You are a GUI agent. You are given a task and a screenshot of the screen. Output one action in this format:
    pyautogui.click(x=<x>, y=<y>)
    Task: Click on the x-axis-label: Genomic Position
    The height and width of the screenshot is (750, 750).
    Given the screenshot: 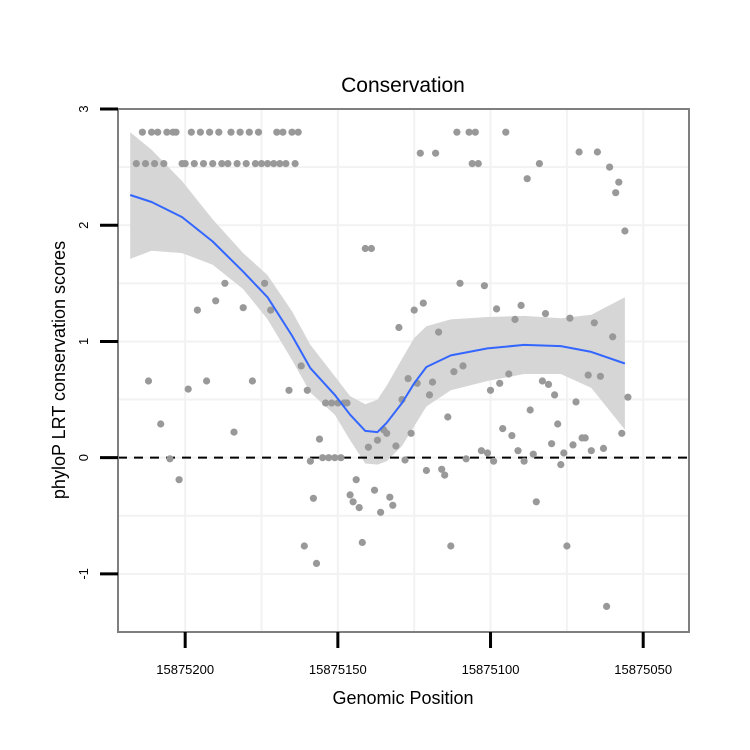 What is the action you would take?
    pyautogui.click(x=402, y=698)
    